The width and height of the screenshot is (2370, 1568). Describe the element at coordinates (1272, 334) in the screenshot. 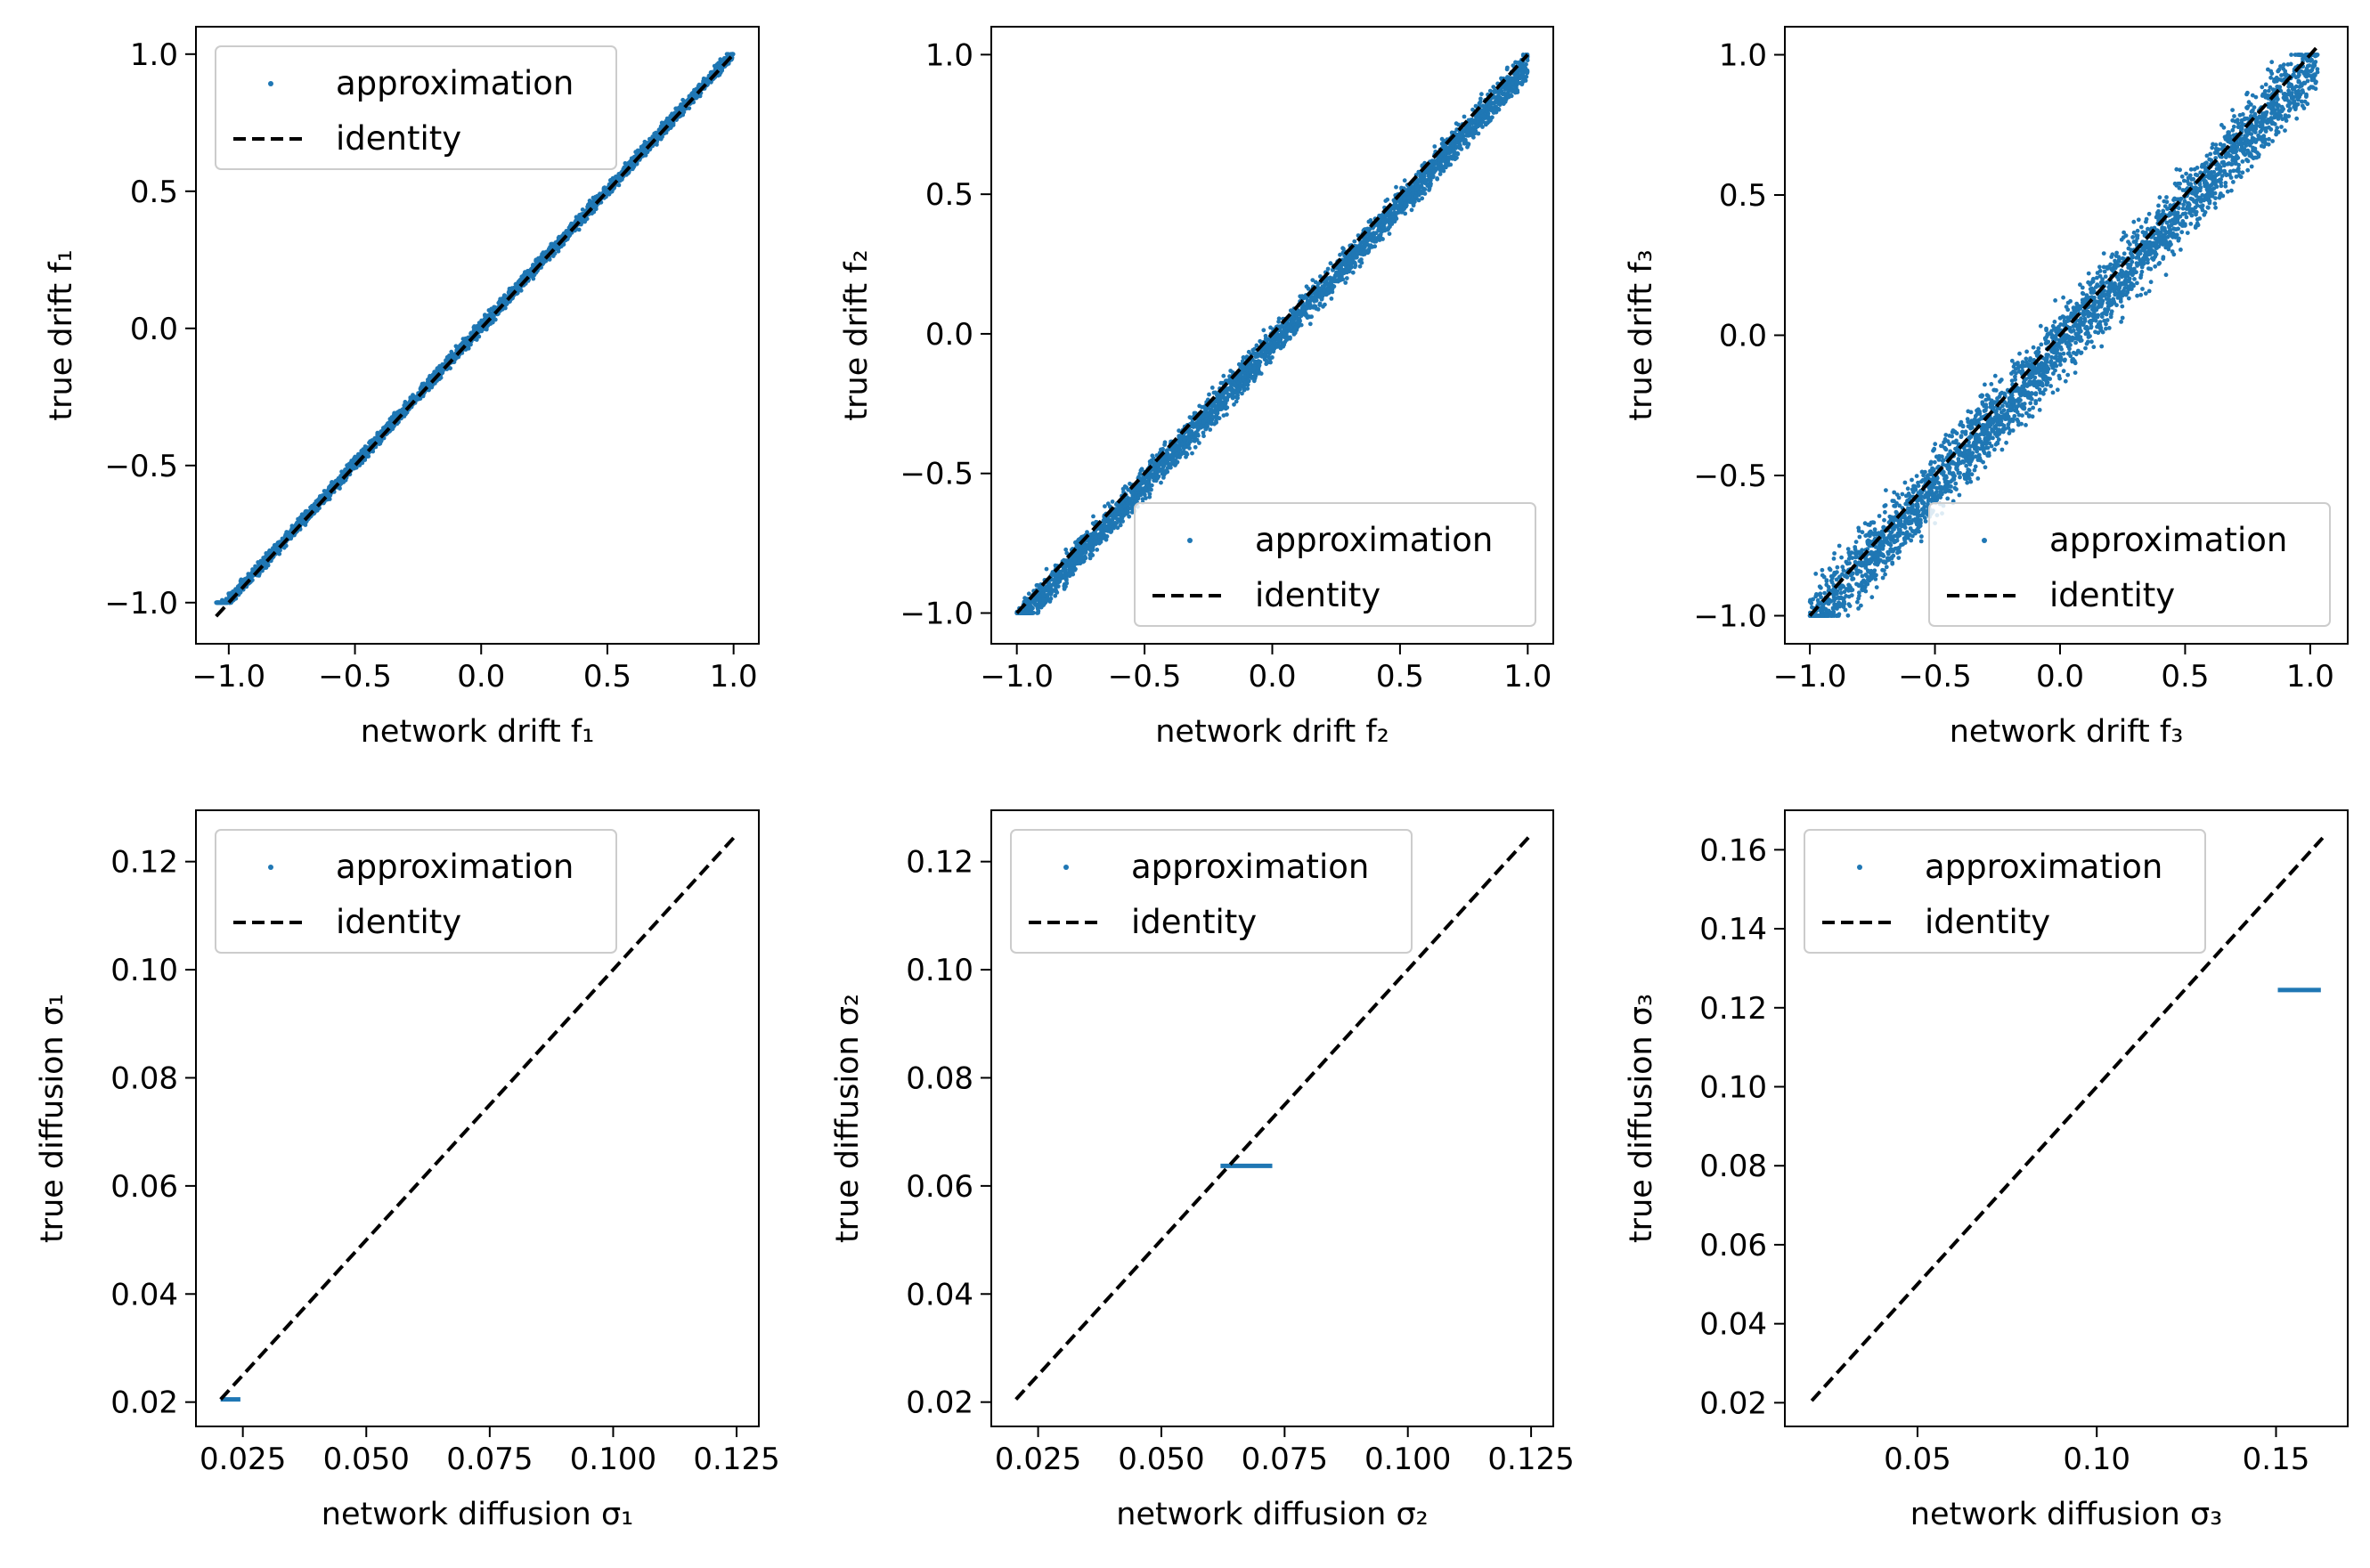

I see `plot-area` at that location.